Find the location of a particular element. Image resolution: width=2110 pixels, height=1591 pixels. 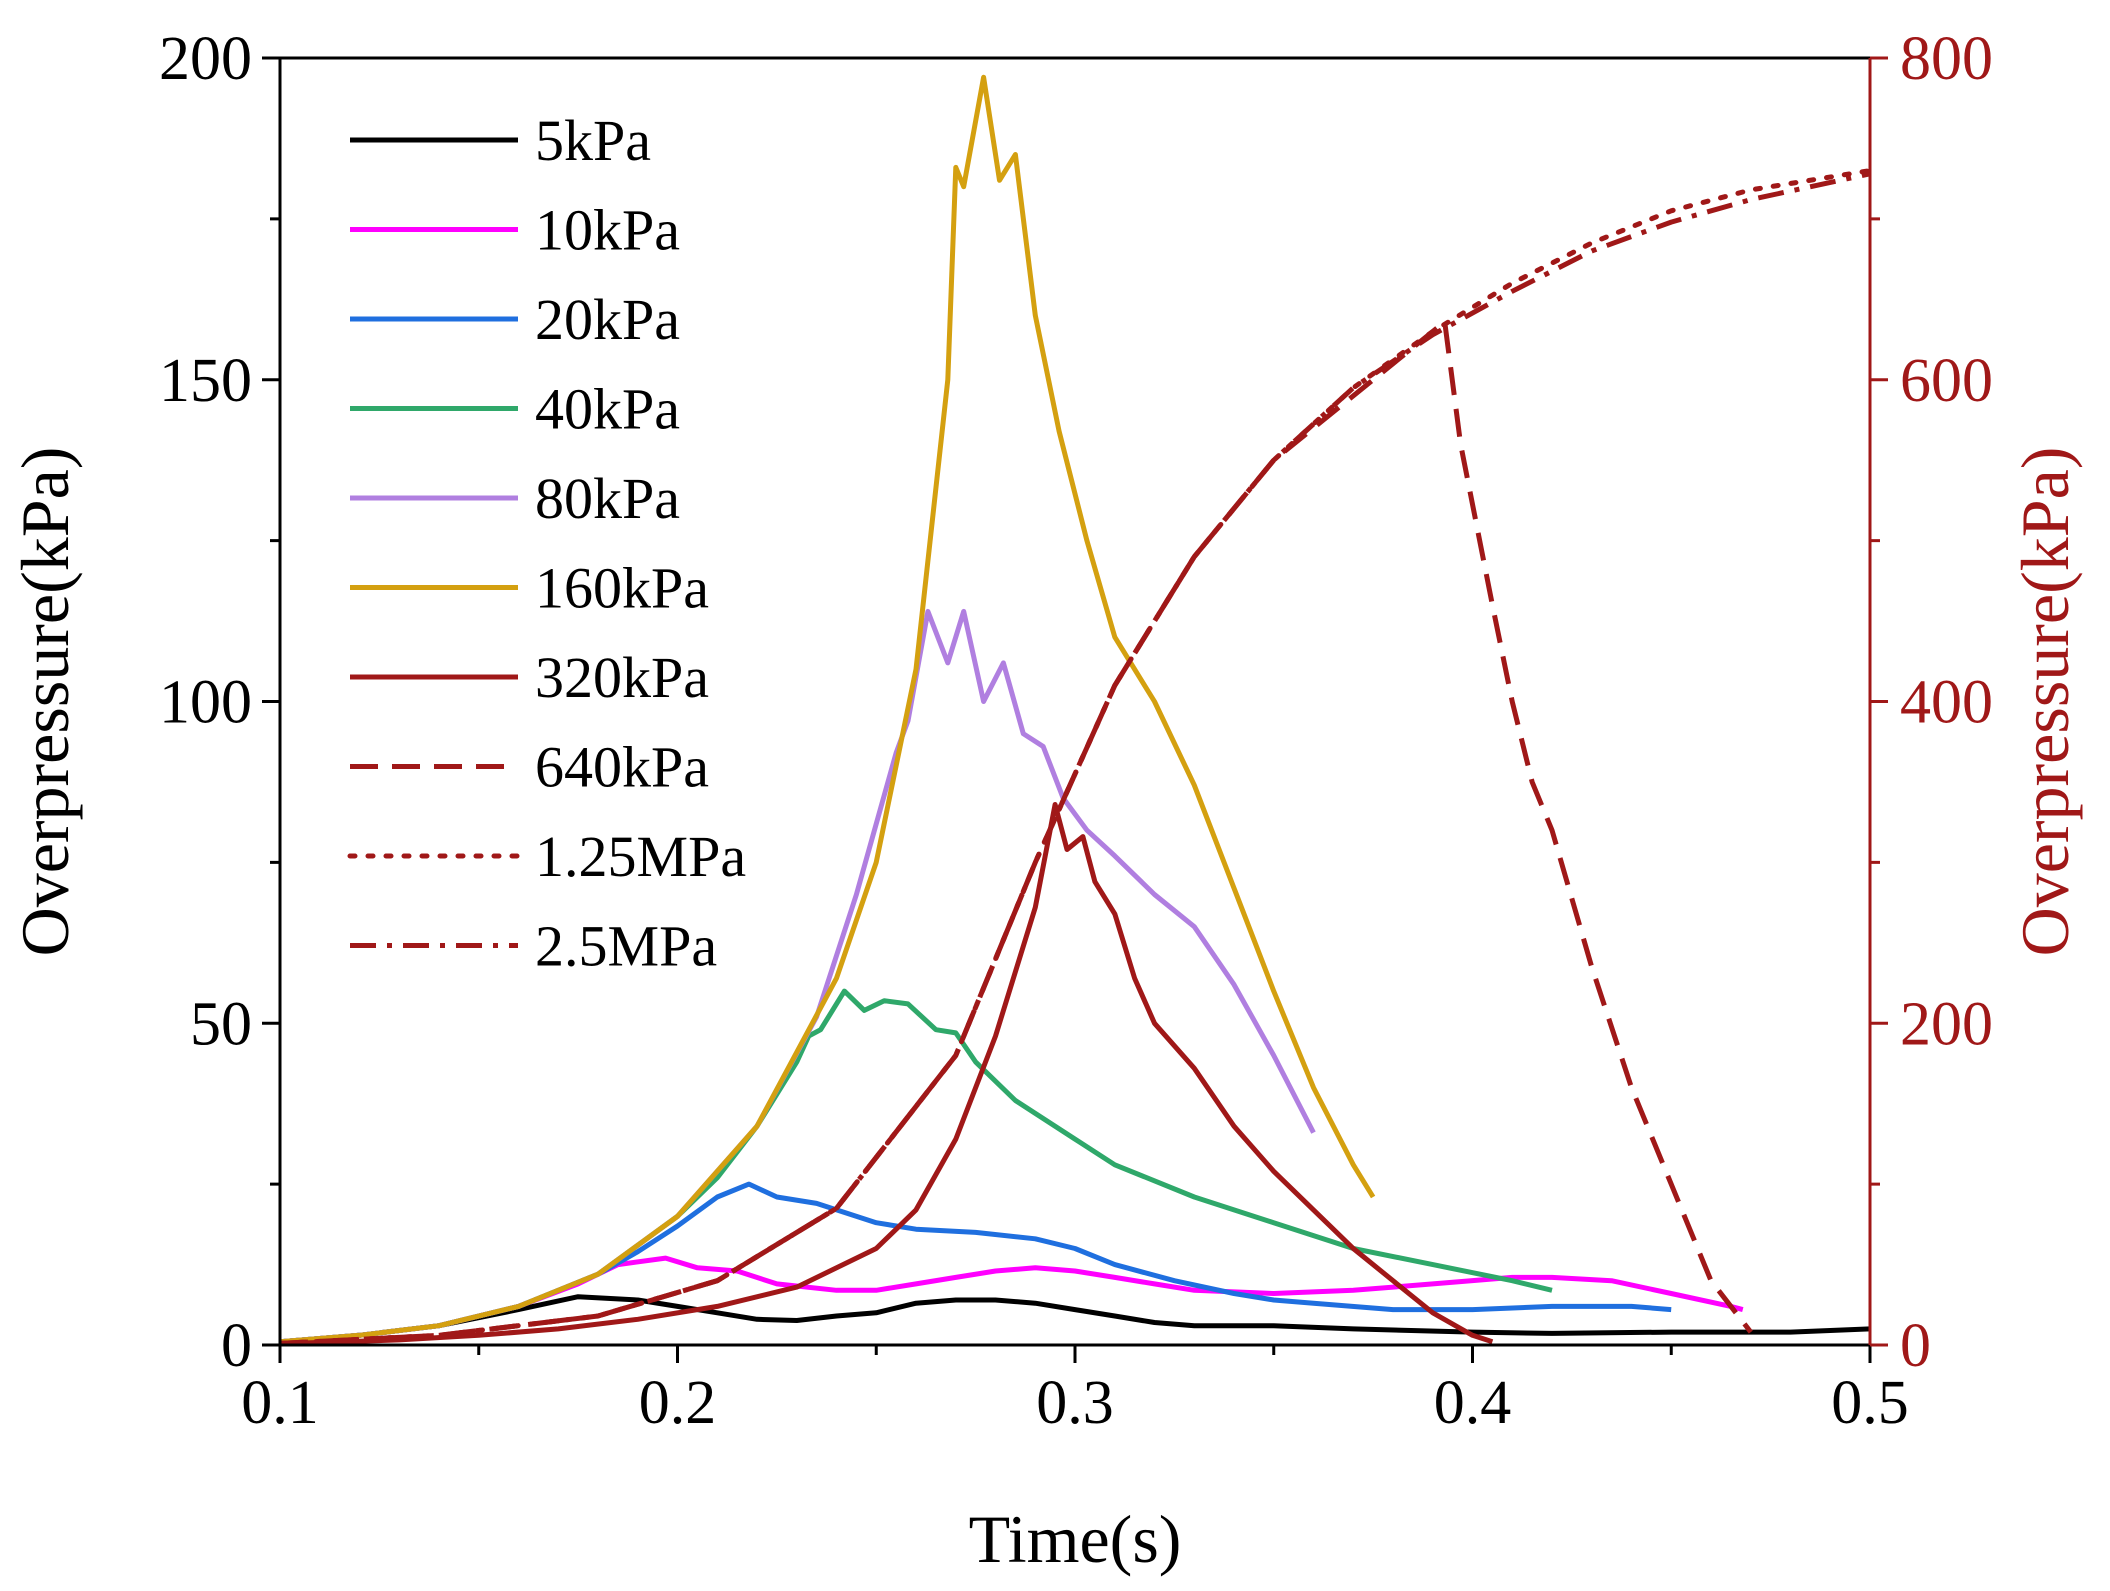

legend-label-1-25mpa: 1.25MPa is located at coordinates (640, 856).